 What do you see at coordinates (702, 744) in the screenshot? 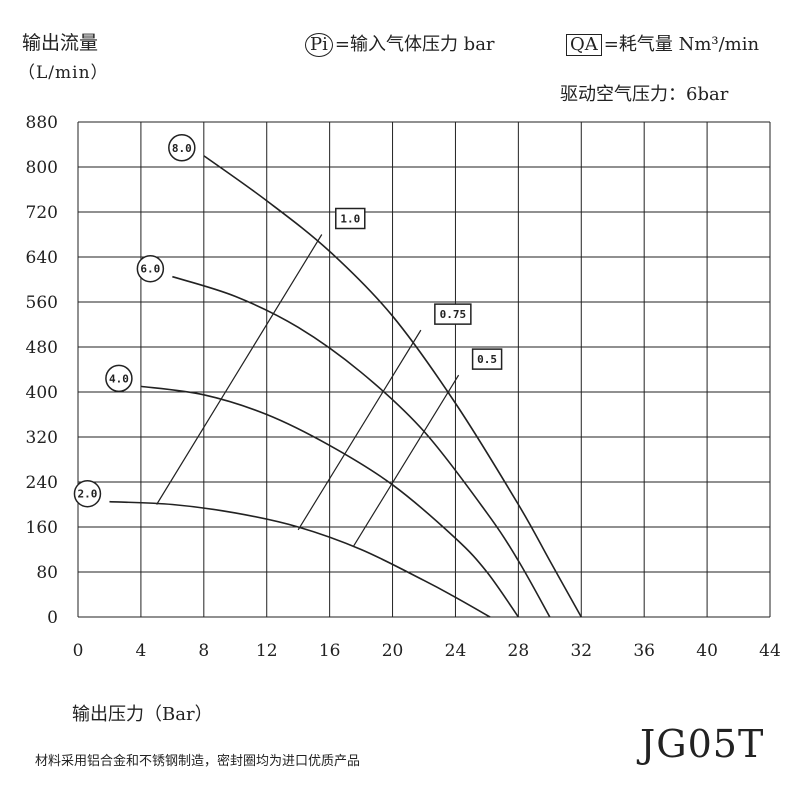
I see `model-number: JG05T` at bounding box center [702, 744].